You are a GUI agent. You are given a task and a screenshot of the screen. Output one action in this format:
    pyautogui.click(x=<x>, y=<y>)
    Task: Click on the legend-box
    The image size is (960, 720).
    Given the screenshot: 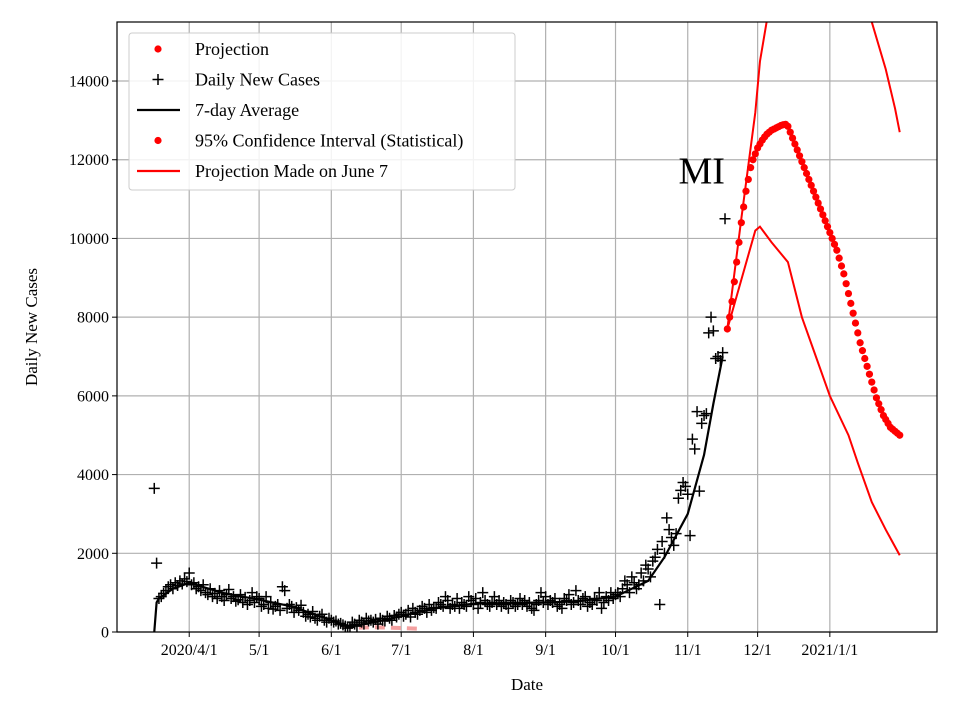 What is the action you would take?
    pyautogui.click(x=322, y=111)
    